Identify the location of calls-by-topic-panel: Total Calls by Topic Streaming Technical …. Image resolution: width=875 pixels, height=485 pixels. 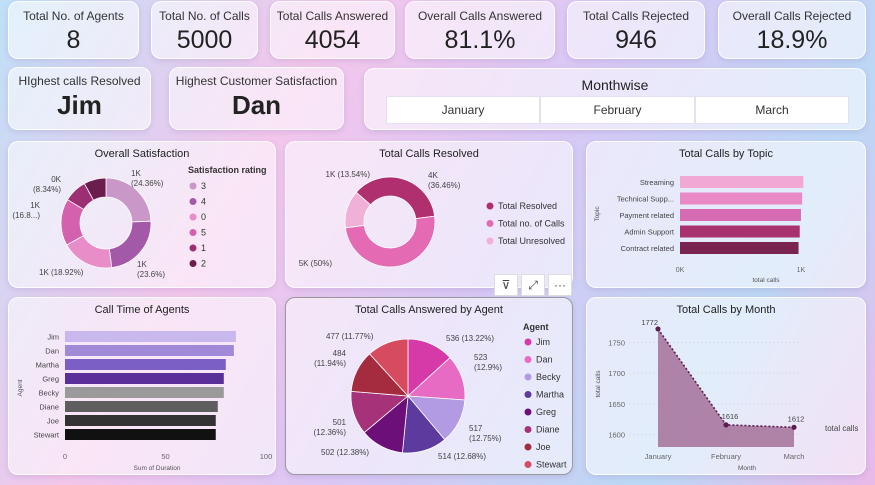
(726, 214).